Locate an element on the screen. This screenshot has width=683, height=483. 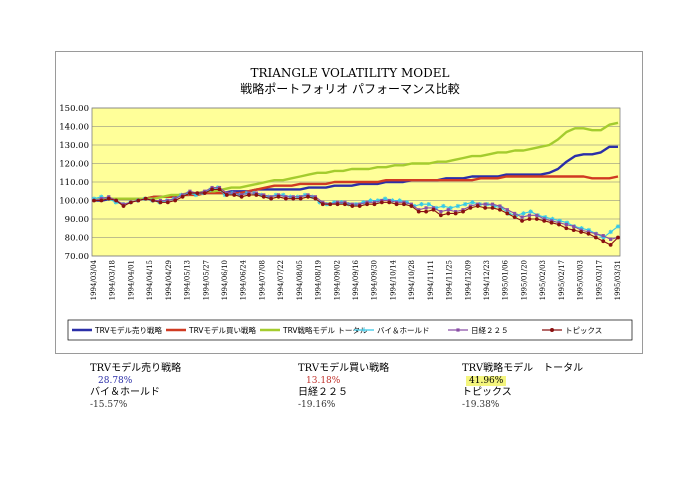
legend-label-5: 日経２２５ is located at coordinates (490, 330).